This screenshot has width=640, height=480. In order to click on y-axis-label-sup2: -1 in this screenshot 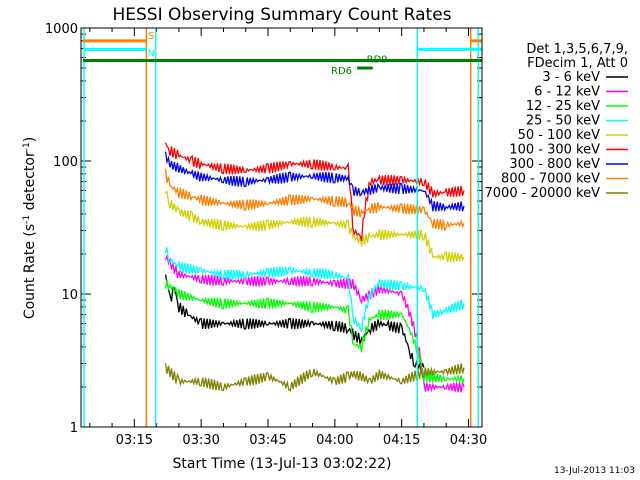, I will do `click(27, 146)`.